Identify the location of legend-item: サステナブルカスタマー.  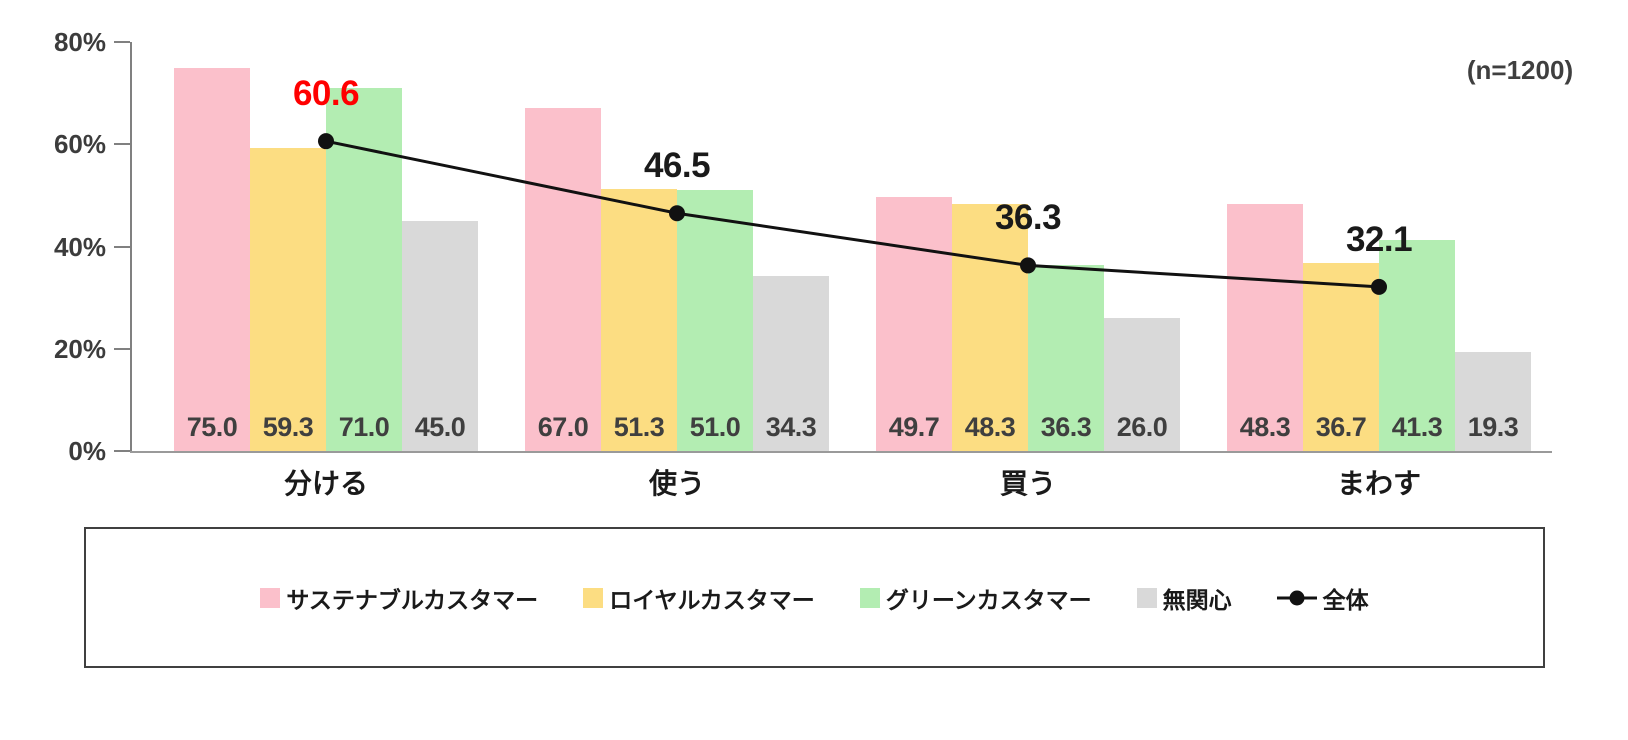
(399, 598).